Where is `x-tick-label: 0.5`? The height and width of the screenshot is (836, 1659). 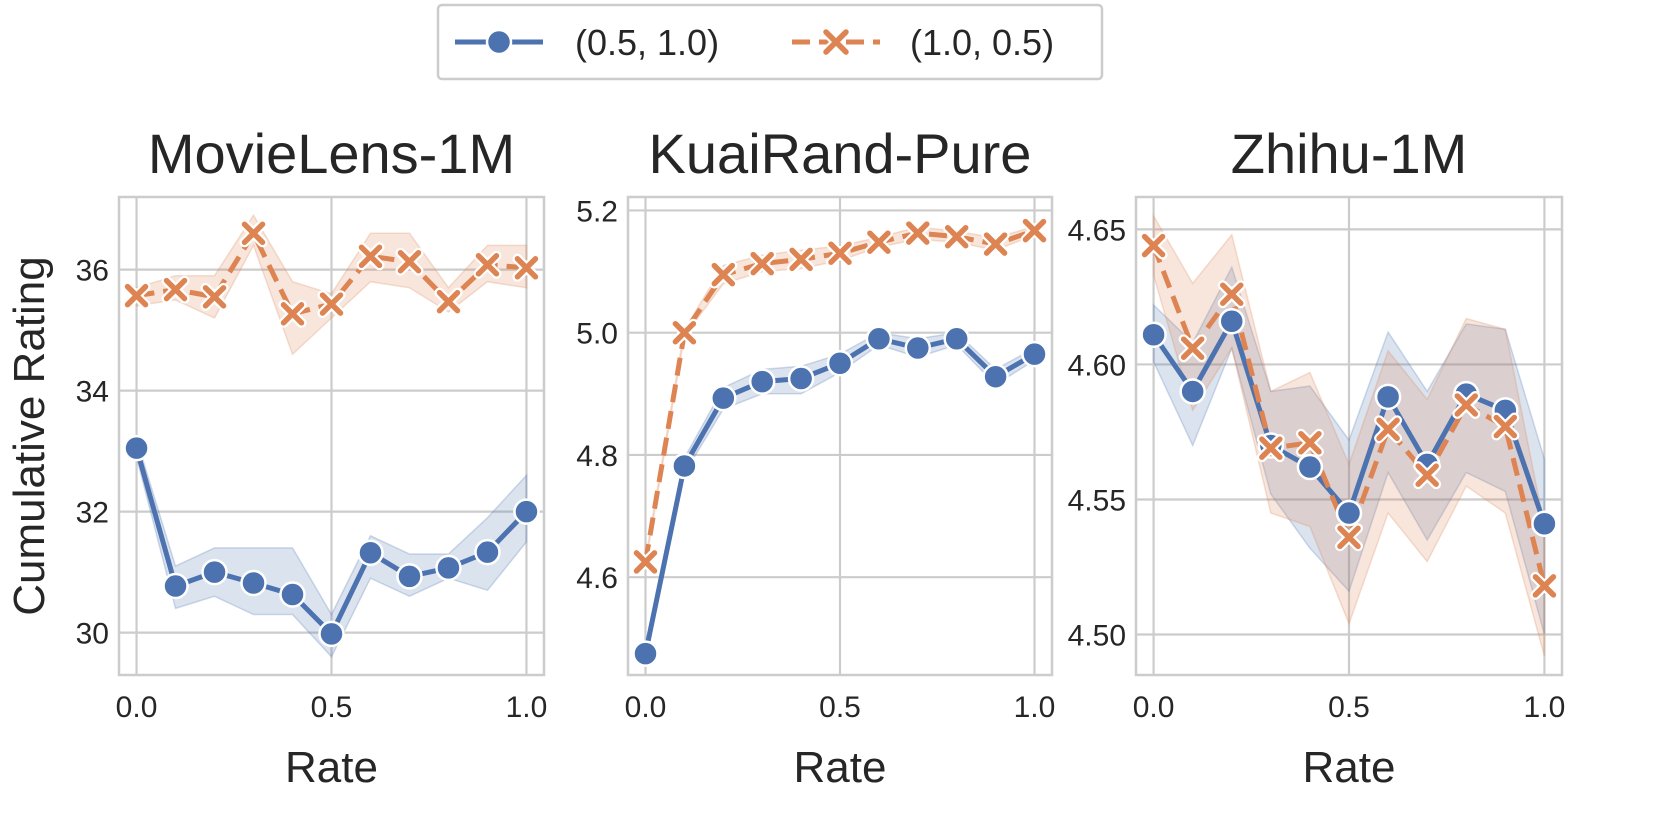 x-tick-label: 0.5 is located at coordinates (332, 707).